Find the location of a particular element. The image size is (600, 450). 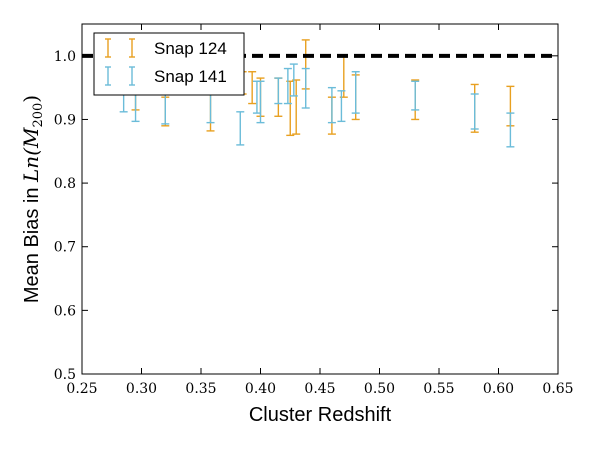

errorbar-snap124 is located at coordinates (252, 88).